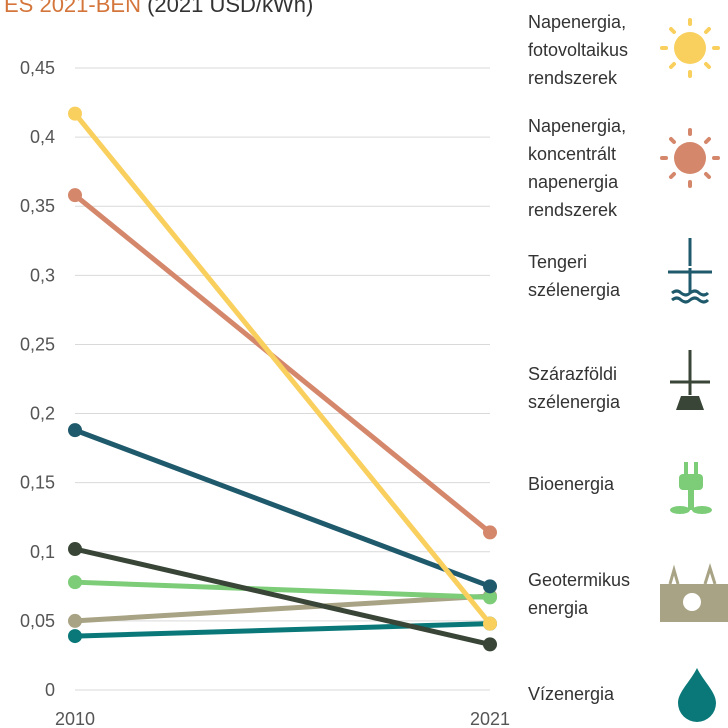  Describe the element at coordinates (42, 414) in the screenshot. I see `y-tick-label: 0,2` at that location.